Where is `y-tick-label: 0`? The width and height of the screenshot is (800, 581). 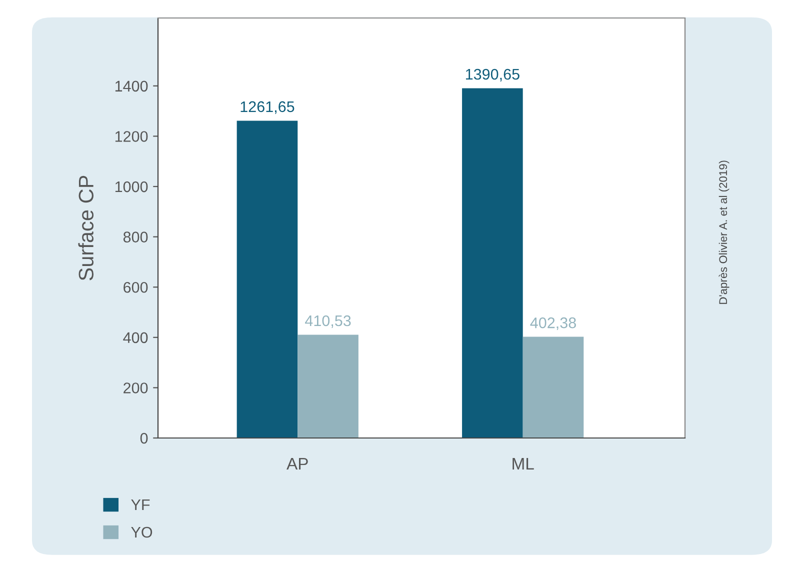 y-tick-label: 0 is located at coordinates (144, 438).